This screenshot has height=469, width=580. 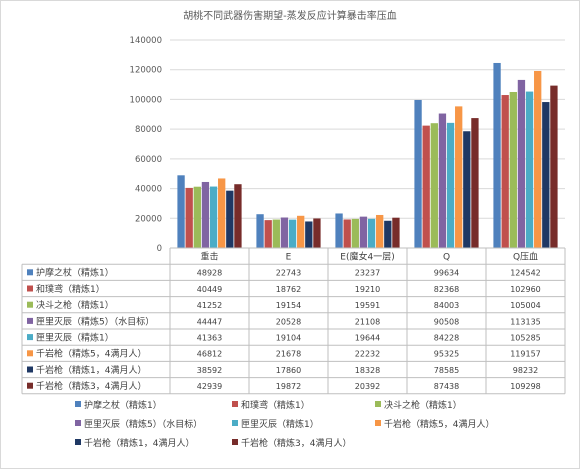 I want to click on series-label: 匣里灭辰（精炼5）（水目标）, so click(x=95, y=321).